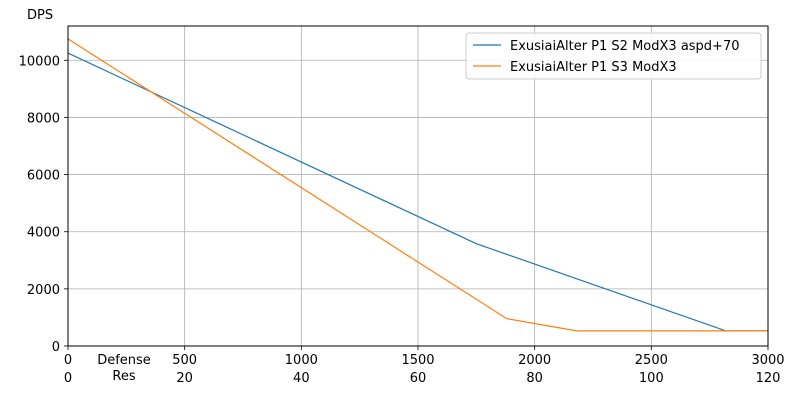 The width and height of the screenshot is (800, 400). Describe the element at coordinates (301, 360) in the screenshot. I see `x-tick-label: 1000` at that location.